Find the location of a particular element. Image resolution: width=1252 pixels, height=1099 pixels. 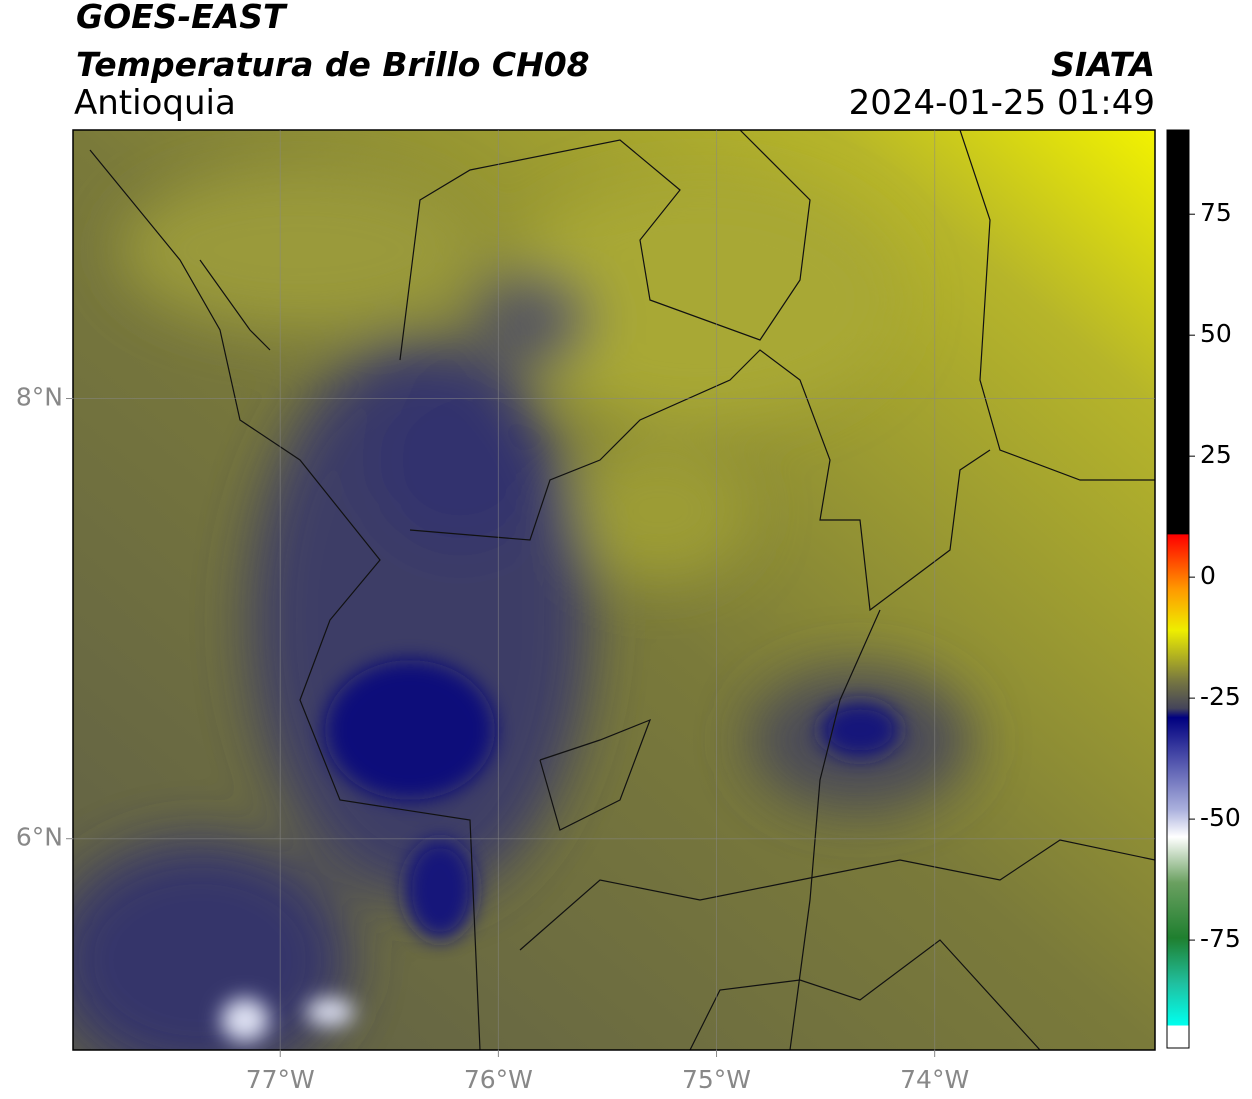

colorbar-tick-label: 25 is located at coordinates (1216, 454).